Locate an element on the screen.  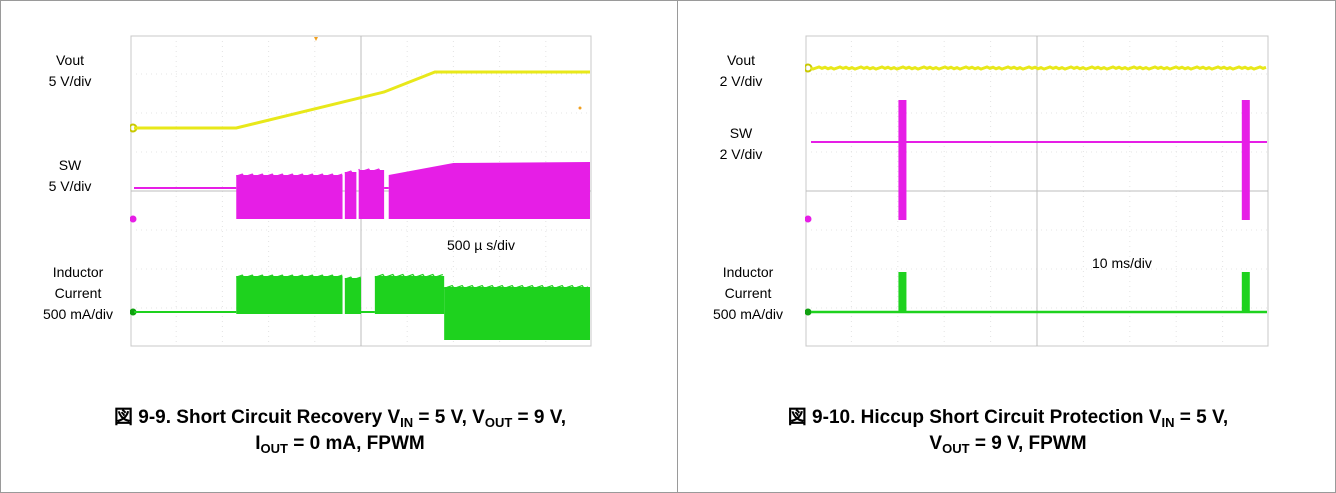
timebase-label: 500 µ s/div is located at coordinates (481, 245).